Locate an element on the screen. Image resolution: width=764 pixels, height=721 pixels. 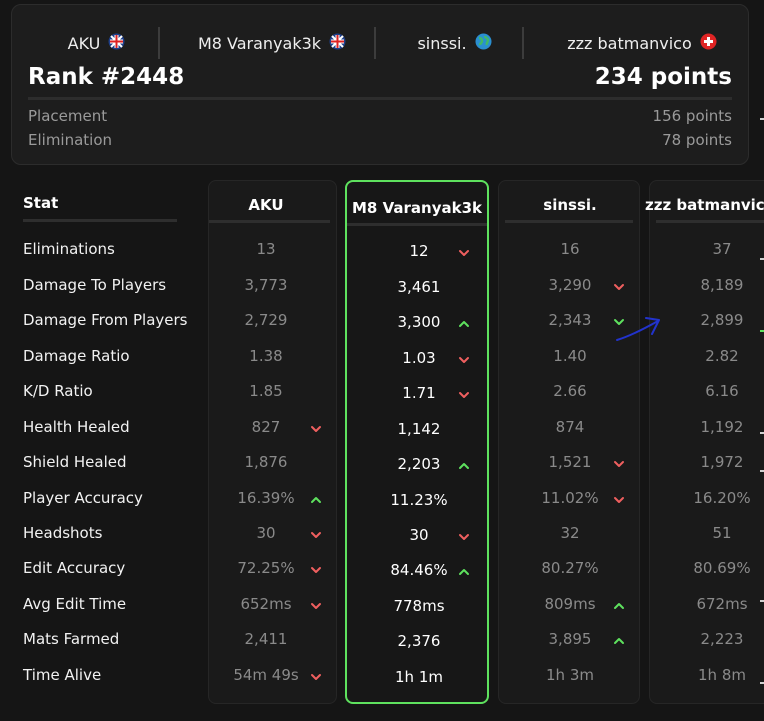
stat-value: 3,895 is located at coordinates (570, 639).